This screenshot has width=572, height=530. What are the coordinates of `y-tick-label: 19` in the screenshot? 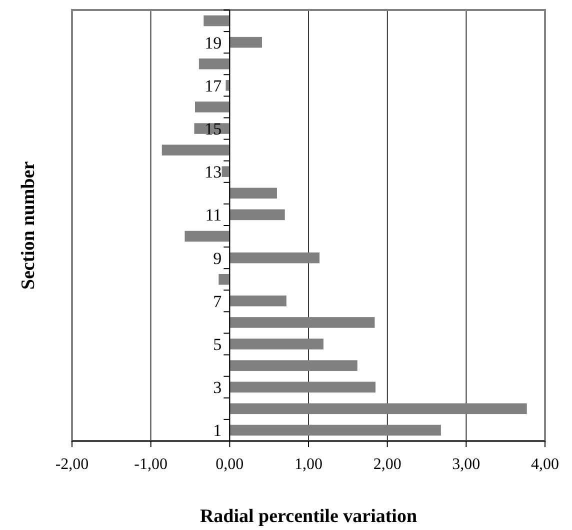 It's located at (213, 42).